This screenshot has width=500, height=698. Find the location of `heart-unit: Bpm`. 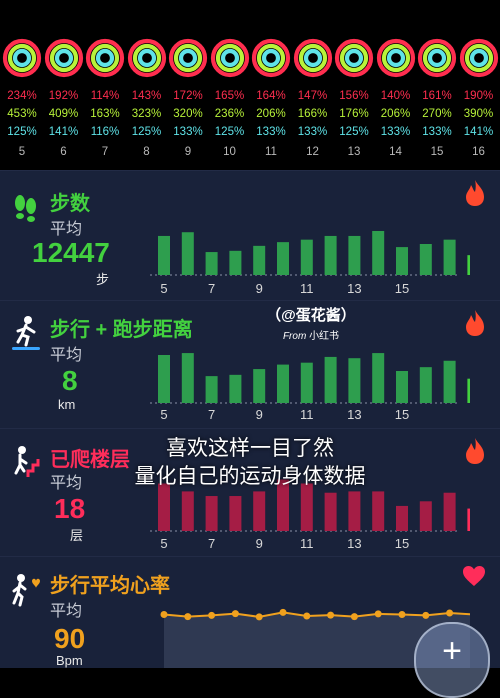

heart-unit: Bpm is located at coordinates (69, 660).